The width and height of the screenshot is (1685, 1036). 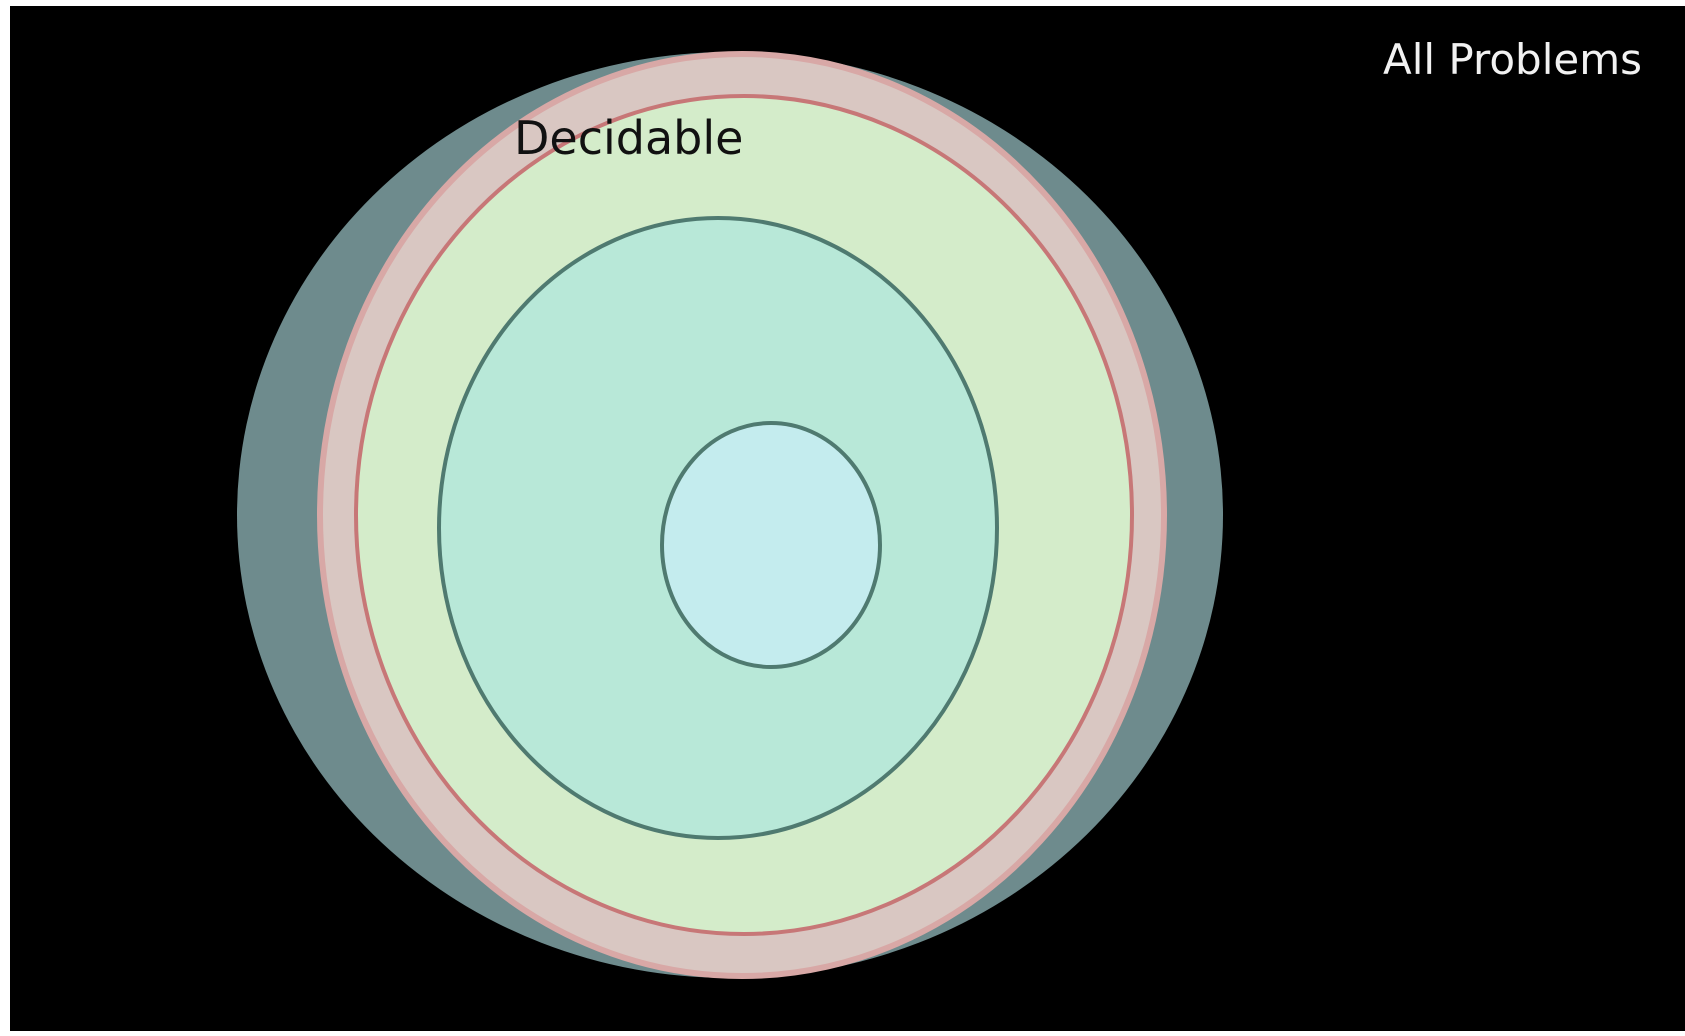 What do you see at coordinates (771, 545) in the screenshot?
I see `inner-set` at bounding box center [771, 545].